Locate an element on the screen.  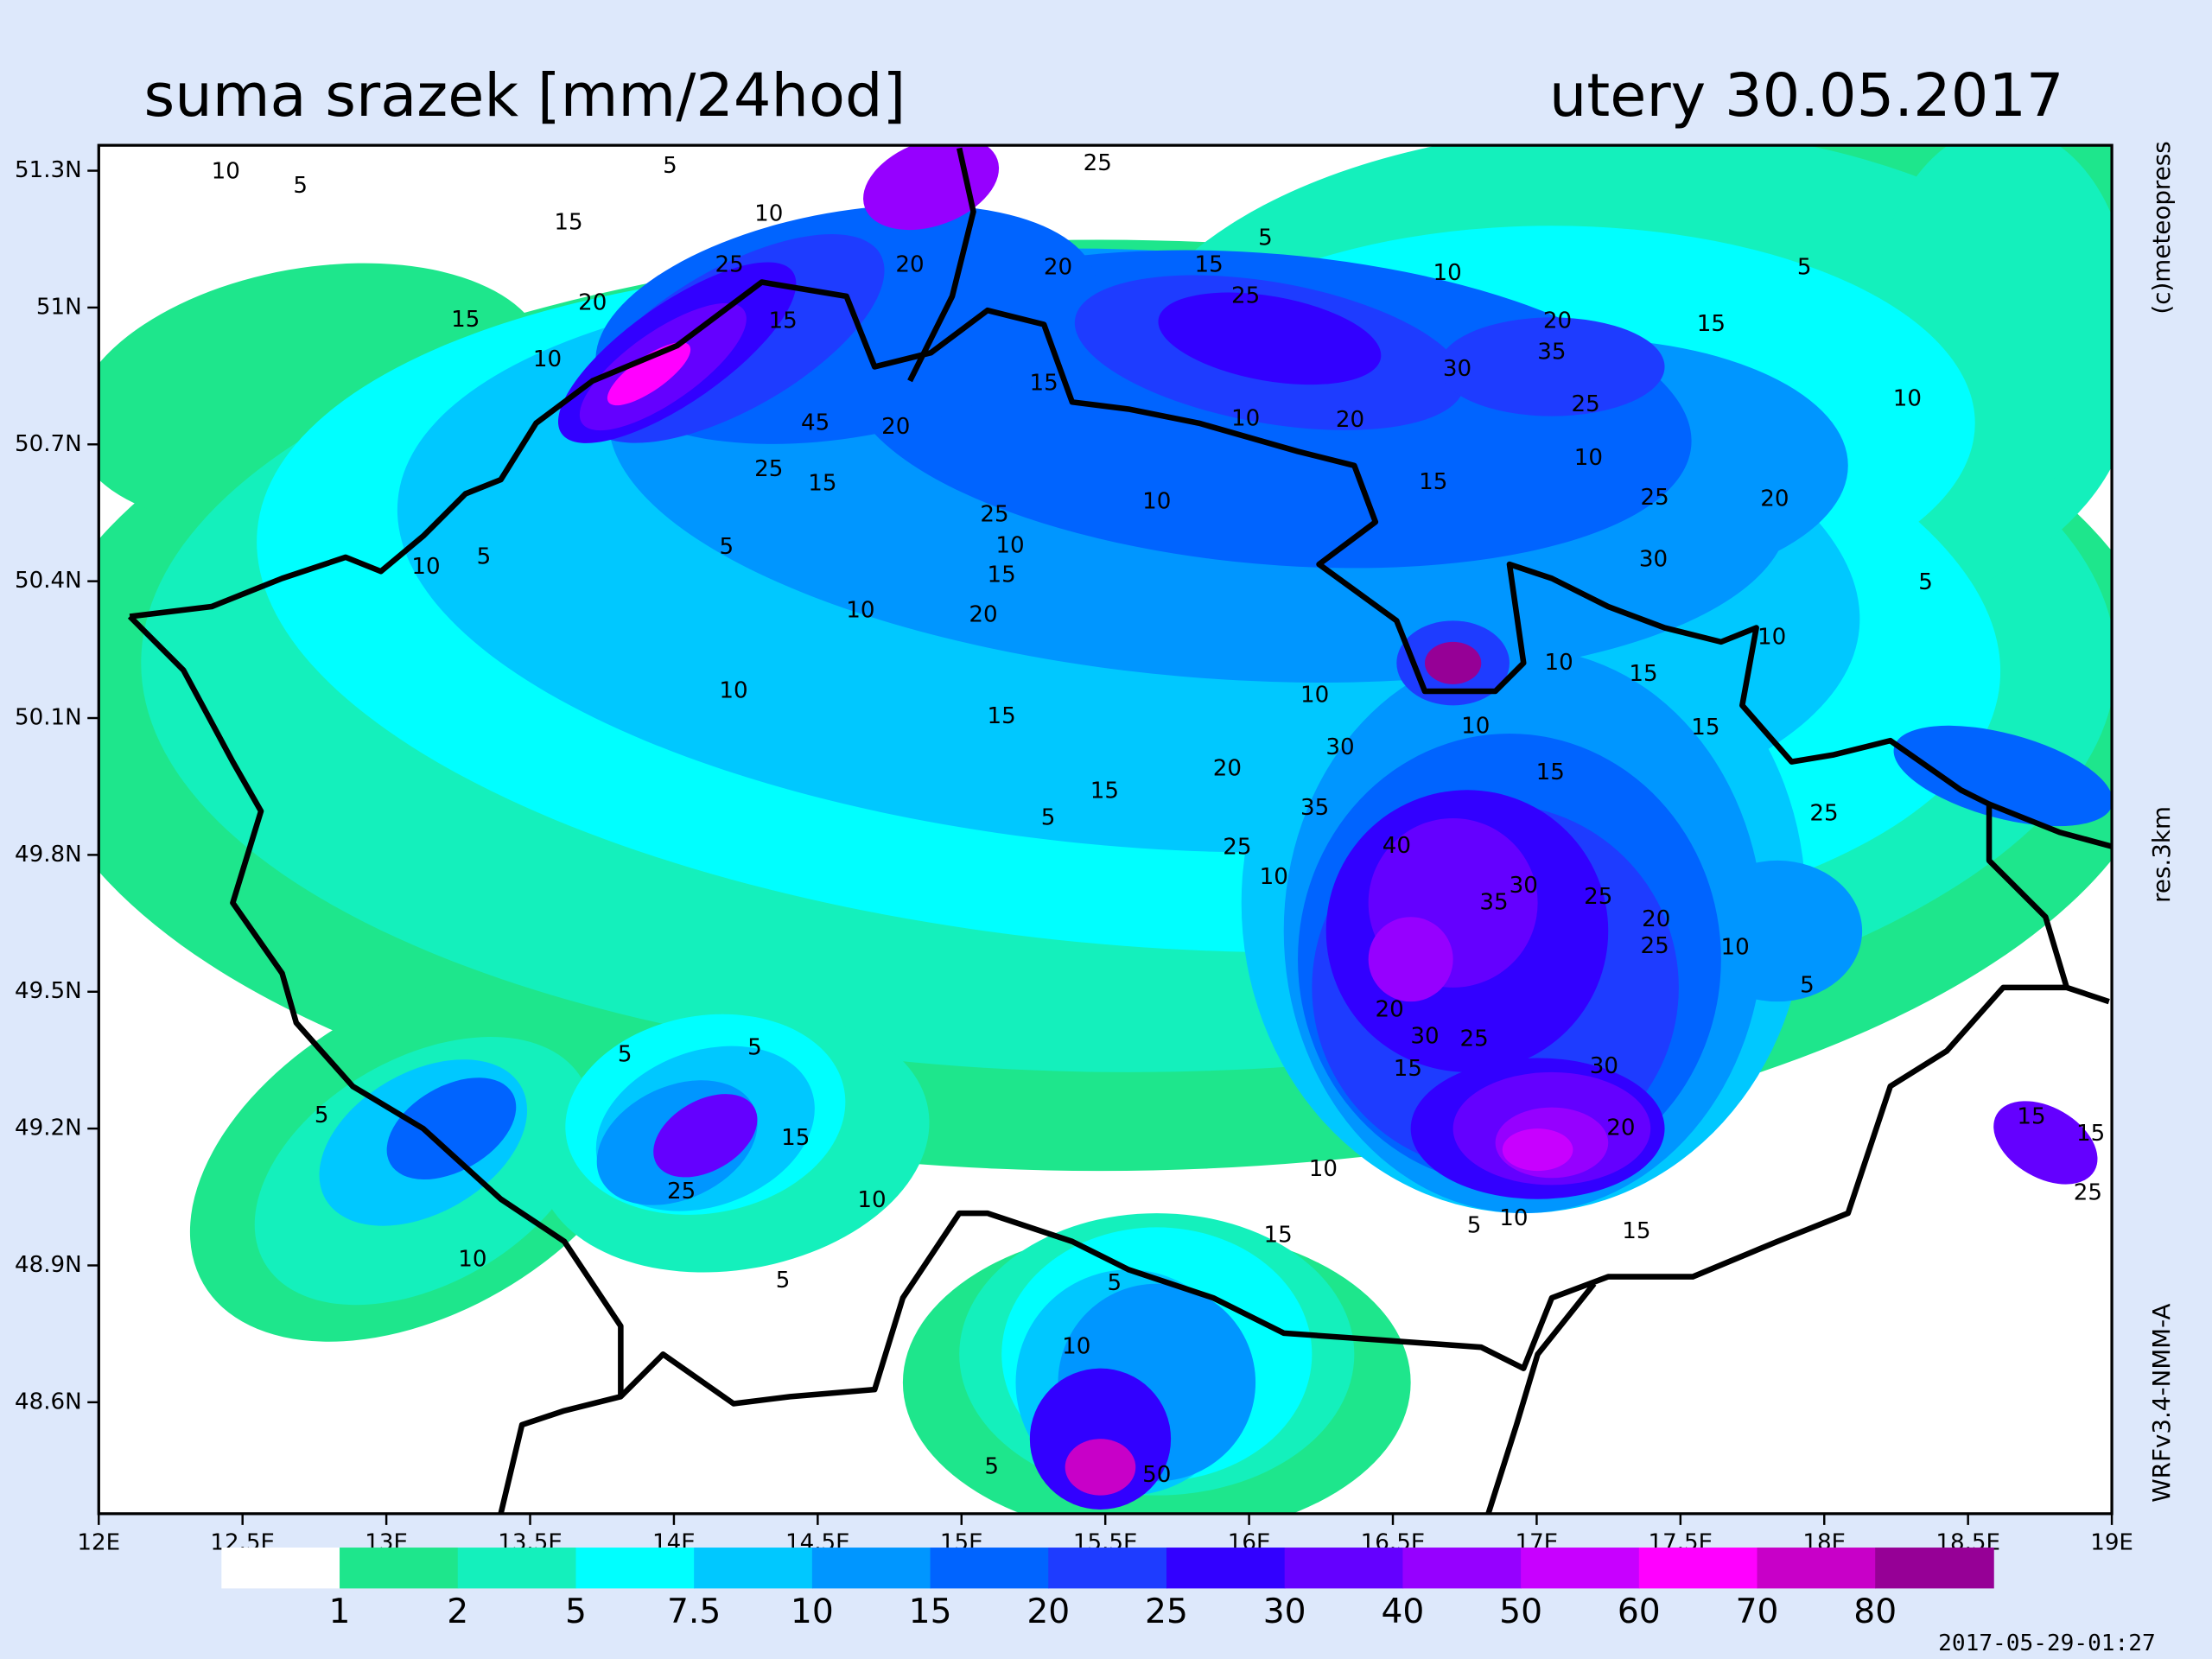
lat-tick-label: 48.9N is located at coordinates (48, 1265).